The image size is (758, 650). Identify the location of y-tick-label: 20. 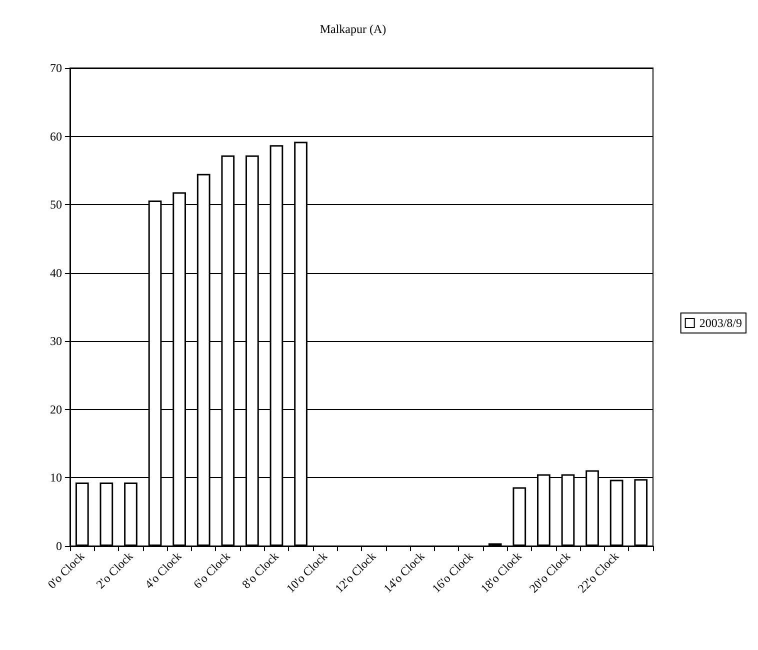
(56, 409).